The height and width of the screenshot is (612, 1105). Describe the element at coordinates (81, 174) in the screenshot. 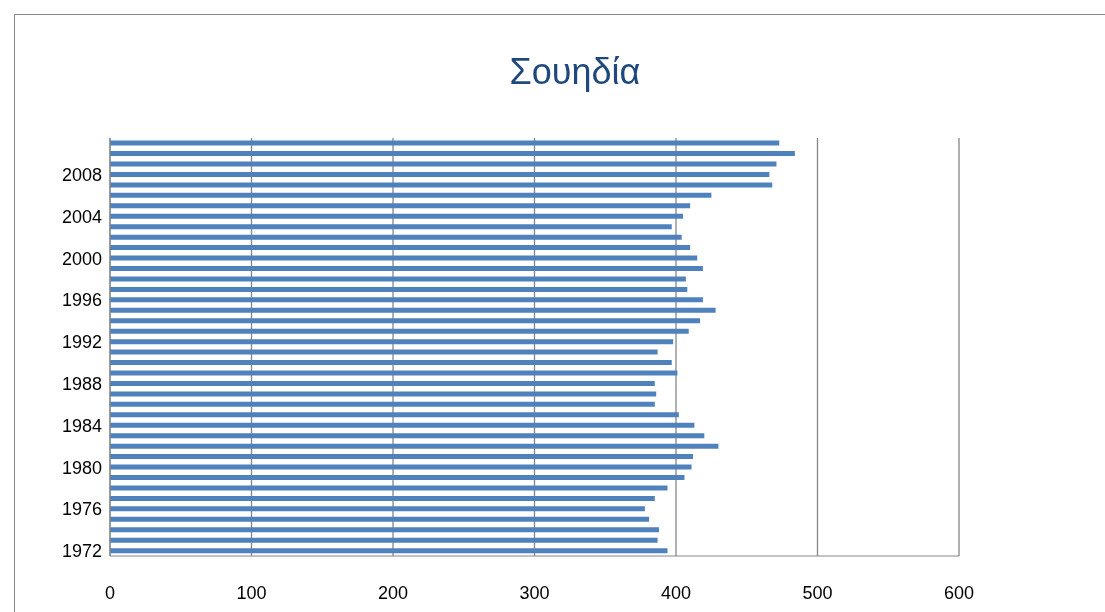

I see `y-tick-label: 2008` at that location.